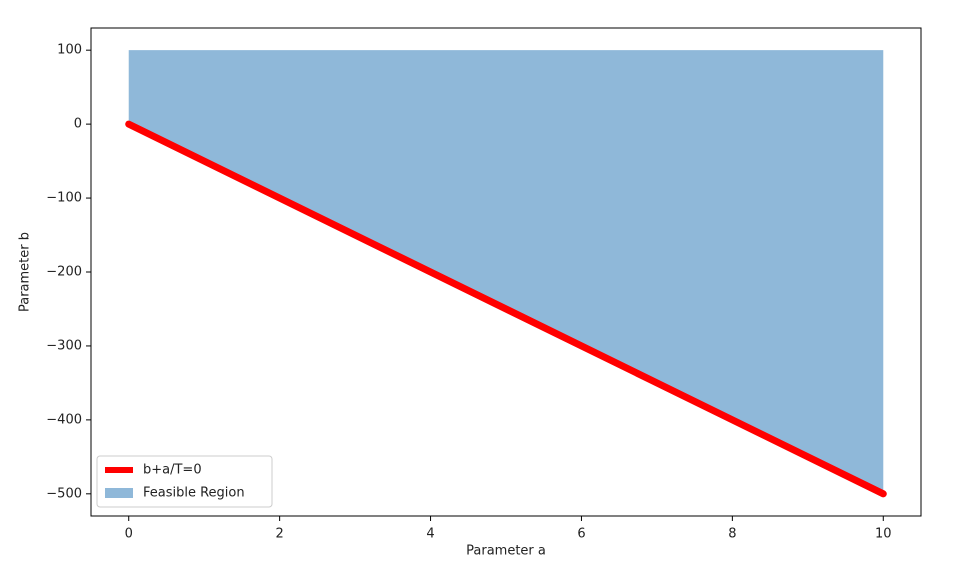  I want to click on legend-swatch, so click(119, 493).